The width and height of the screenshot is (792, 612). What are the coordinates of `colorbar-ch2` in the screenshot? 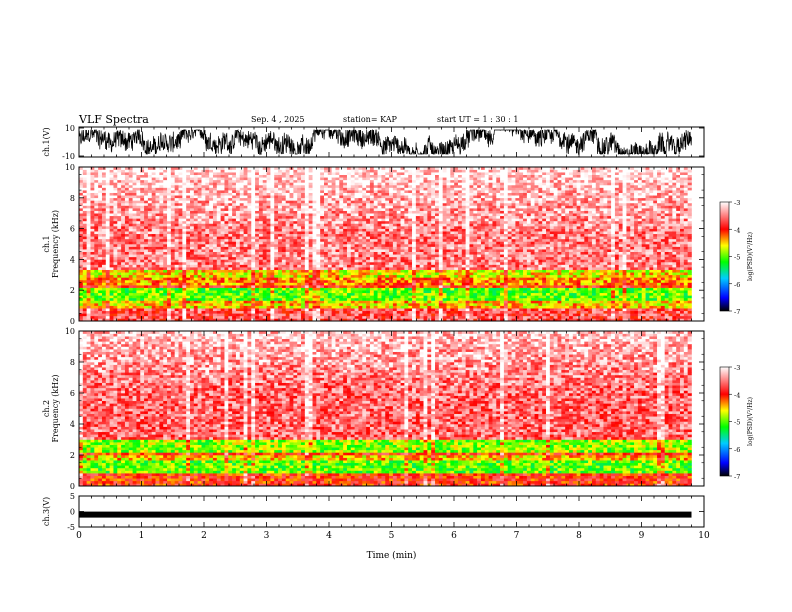 It's located at (724, 421).